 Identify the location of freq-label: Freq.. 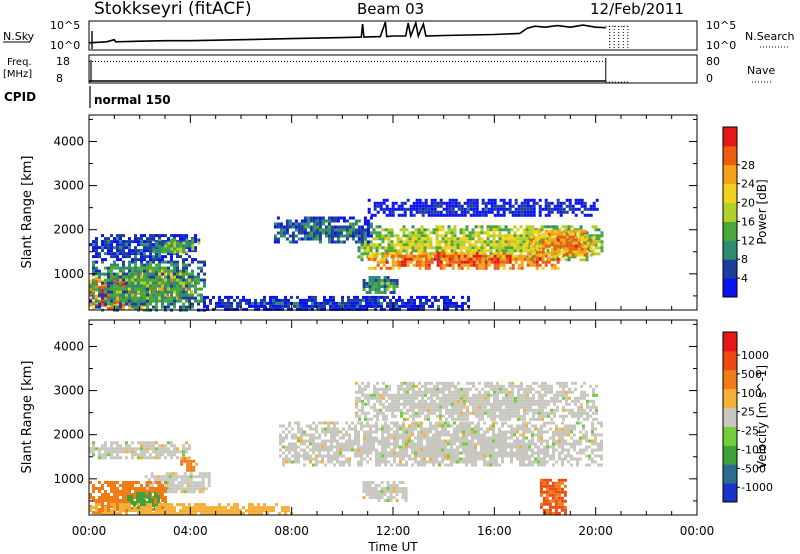
(19, 62).